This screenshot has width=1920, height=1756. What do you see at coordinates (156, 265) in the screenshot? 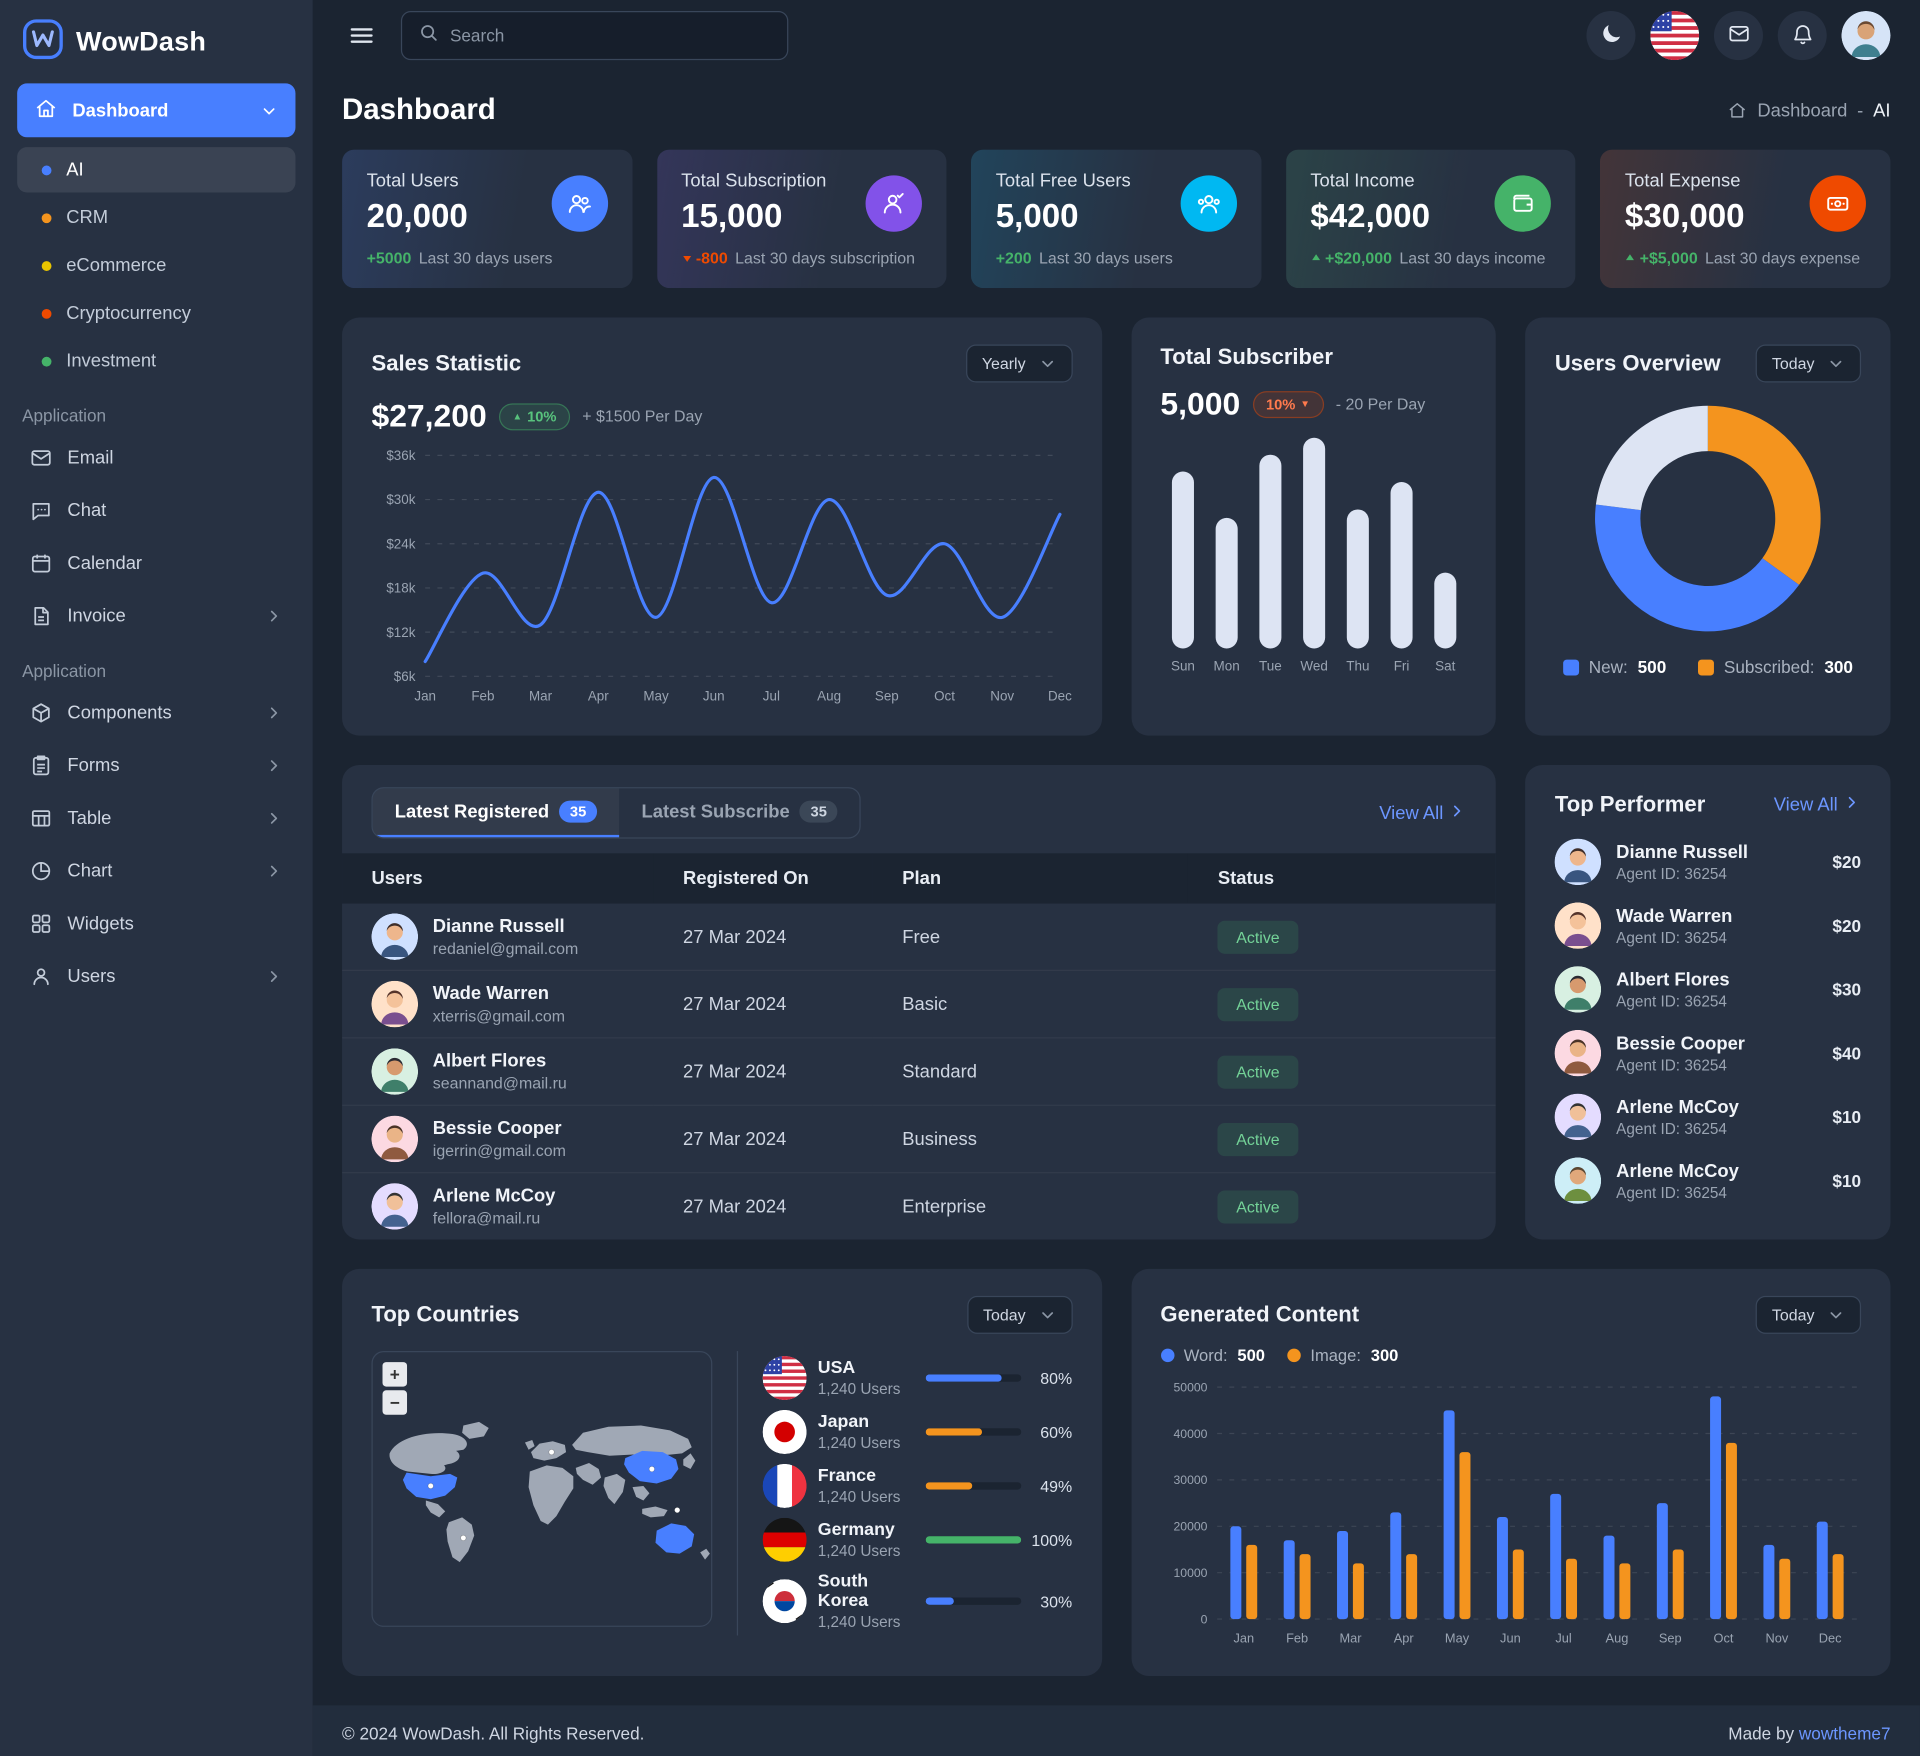
I see `sidebar-subitem: eCommerce` at bounding box center [156, 265].